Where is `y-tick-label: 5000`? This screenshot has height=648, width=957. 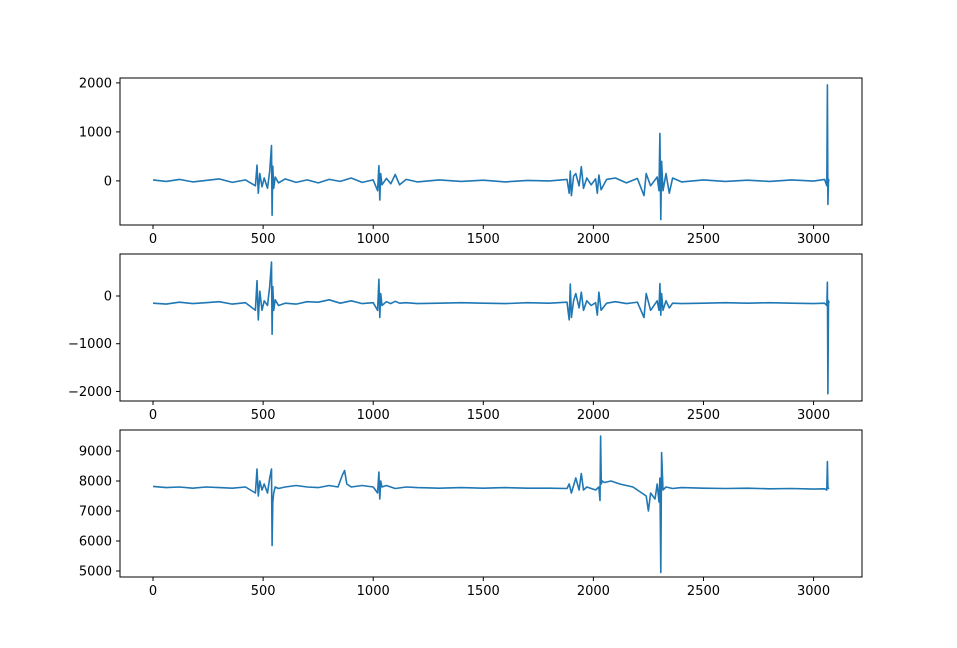 y-tick-label: 5000 is located at coordinates (95, 572).